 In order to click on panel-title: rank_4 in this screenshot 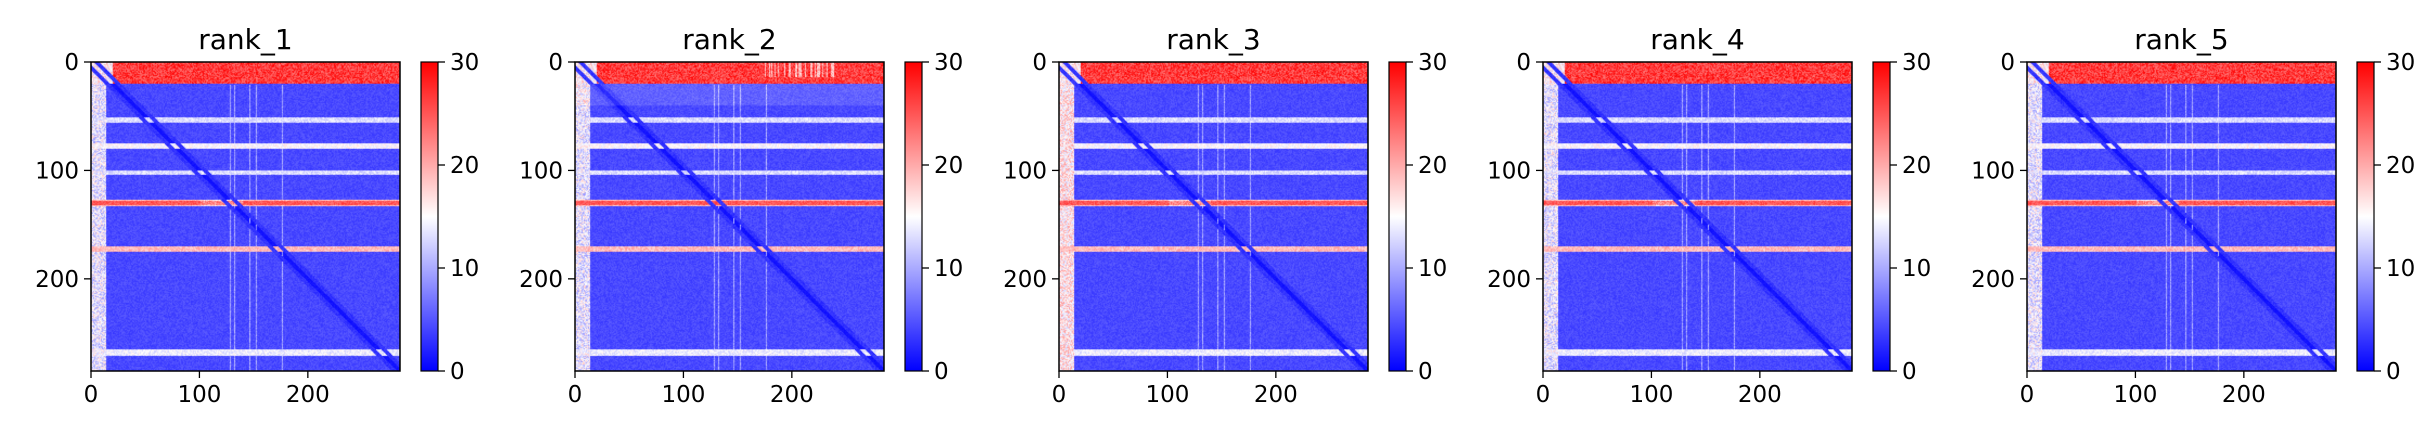, I will do `click(1697, 39)`.